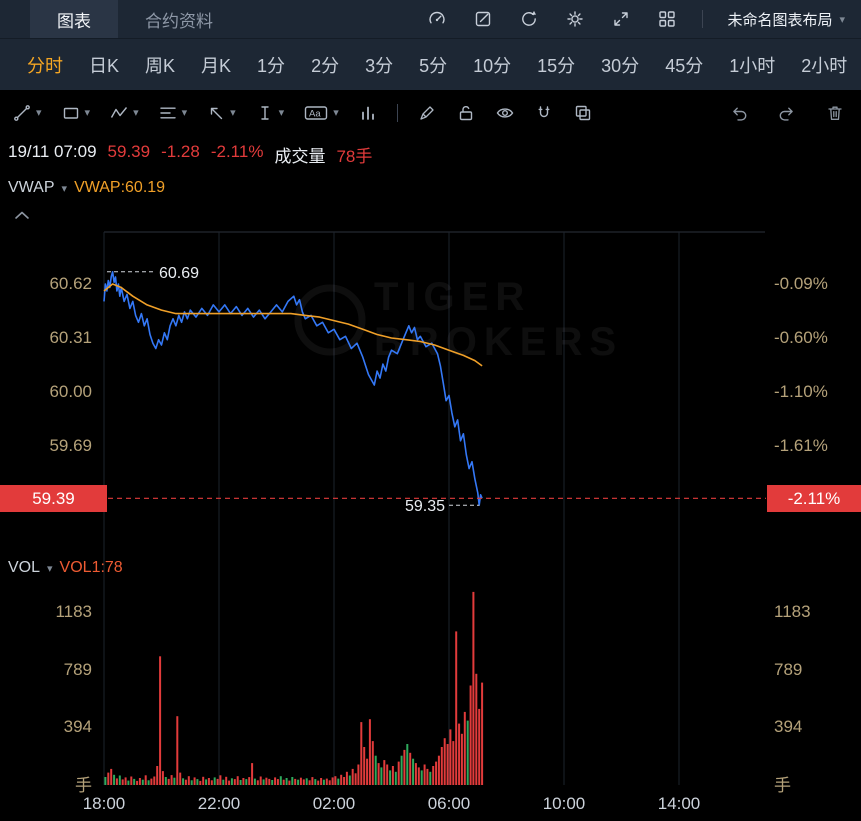  Describe the element at coordinates (300, 156) in the screenshot. I see `quote-volume-label: 成交量` at that location.